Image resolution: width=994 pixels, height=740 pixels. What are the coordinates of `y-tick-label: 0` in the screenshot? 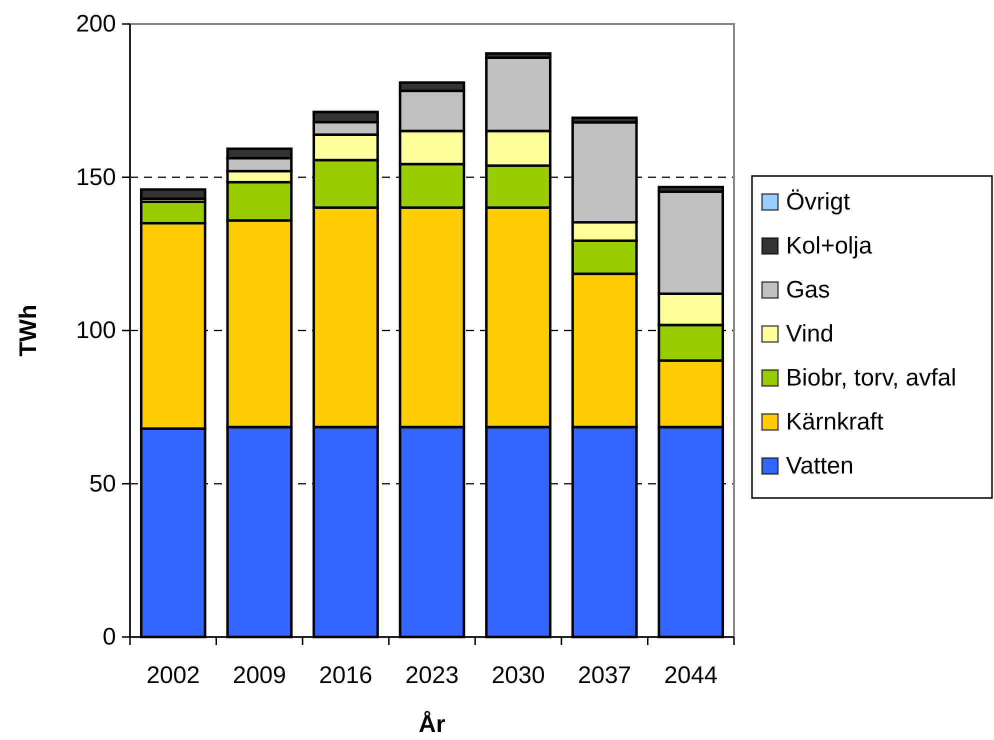 It's located at (109, 637).